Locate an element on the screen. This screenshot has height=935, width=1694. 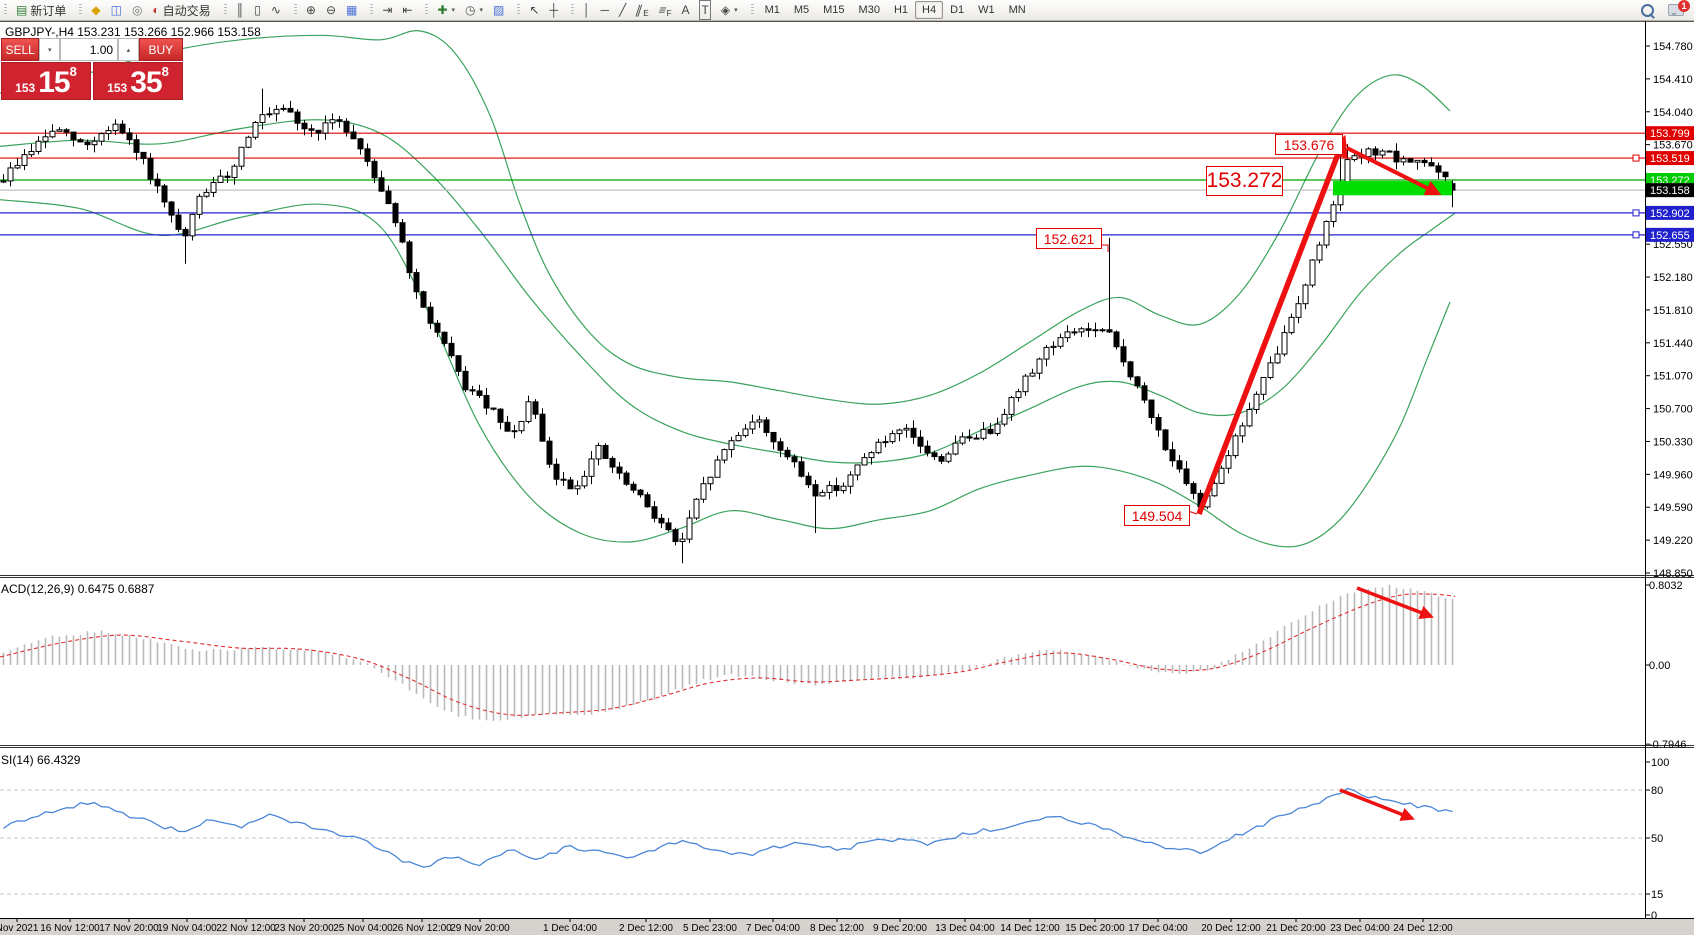
cursor-icon: ↖ is located at coordinates (534, 10).